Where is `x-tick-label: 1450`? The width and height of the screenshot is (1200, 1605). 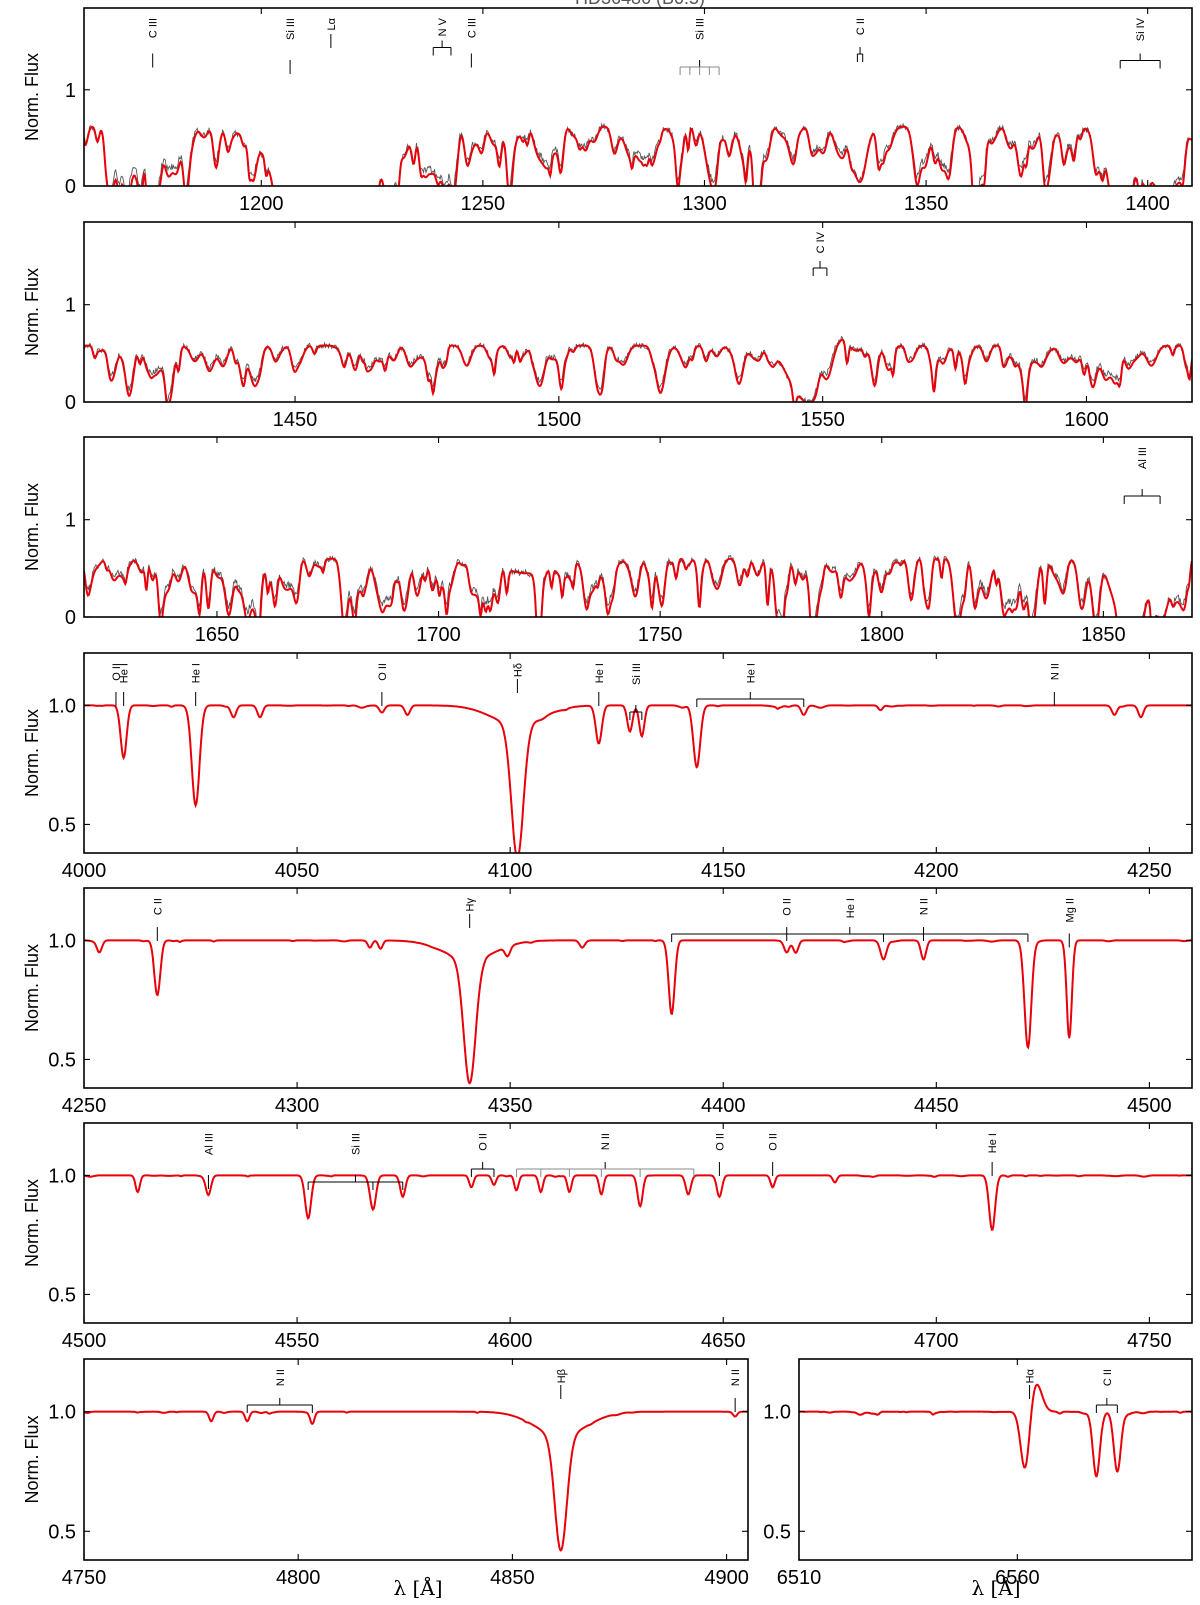 x-tick-label: 1450 is located at coordinates (295, 420).